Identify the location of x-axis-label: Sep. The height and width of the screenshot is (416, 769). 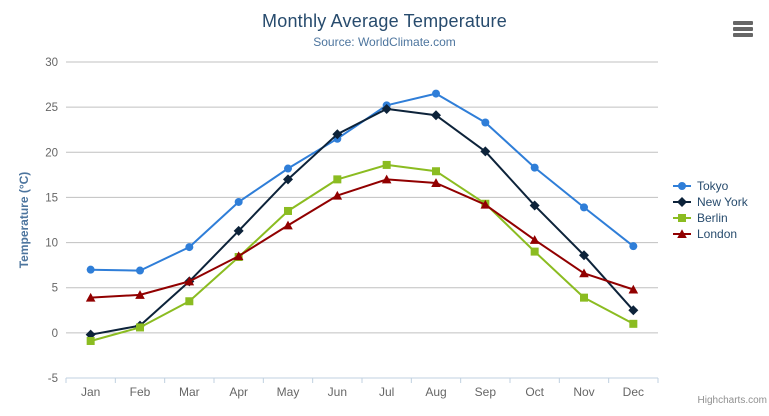
(486, 392).